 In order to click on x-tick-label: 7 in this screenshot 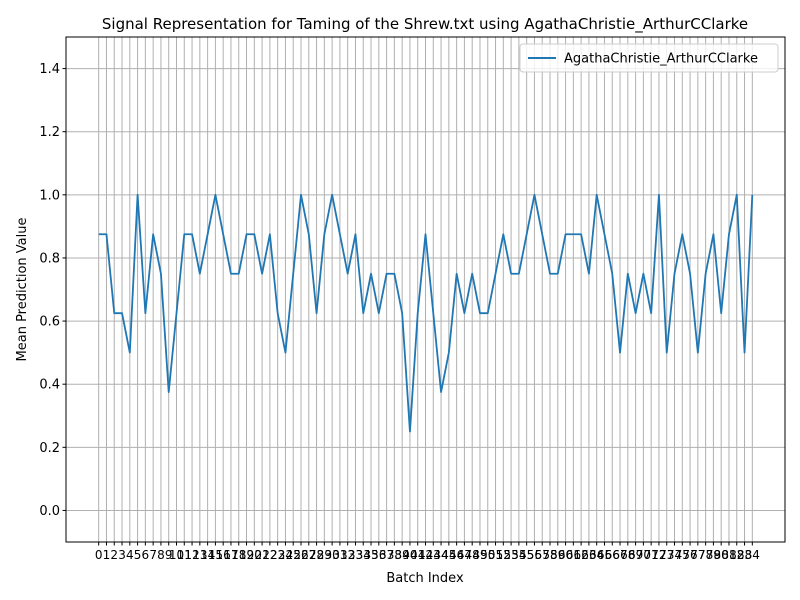, I will do `click(153, 555)`.